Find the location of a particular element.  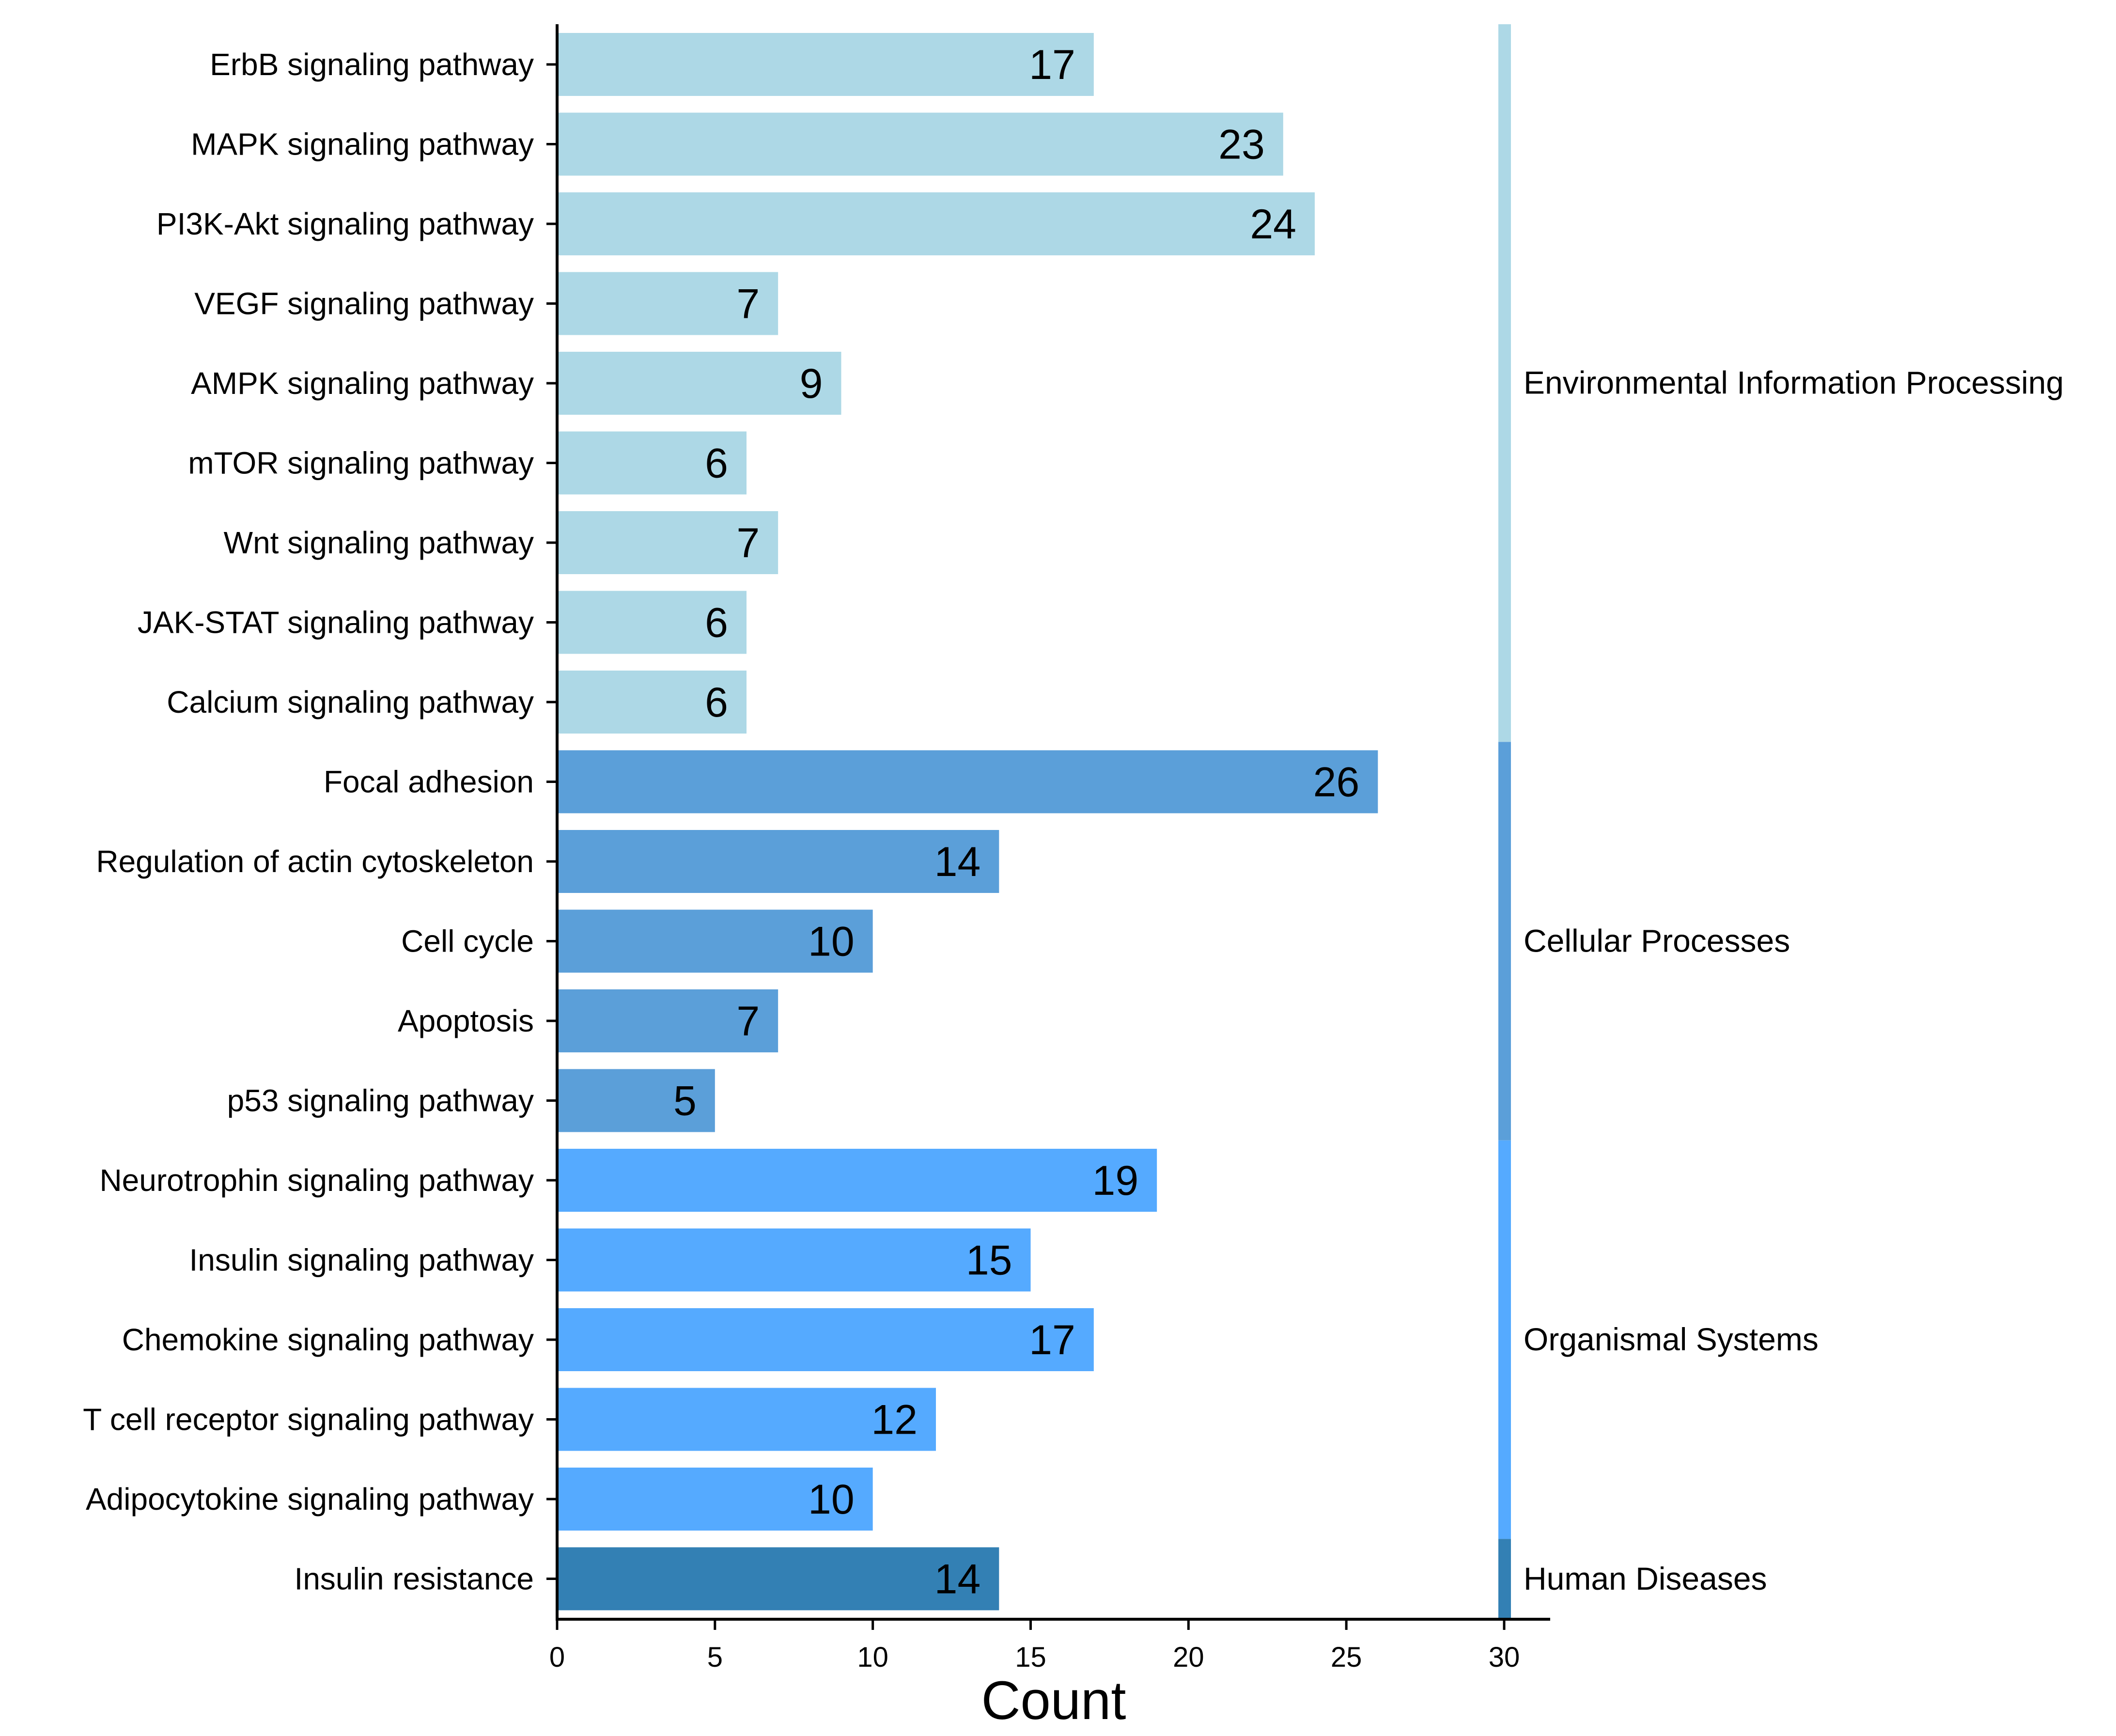

bar-value-label-1: 23 is located at coordinates (1242, 145).